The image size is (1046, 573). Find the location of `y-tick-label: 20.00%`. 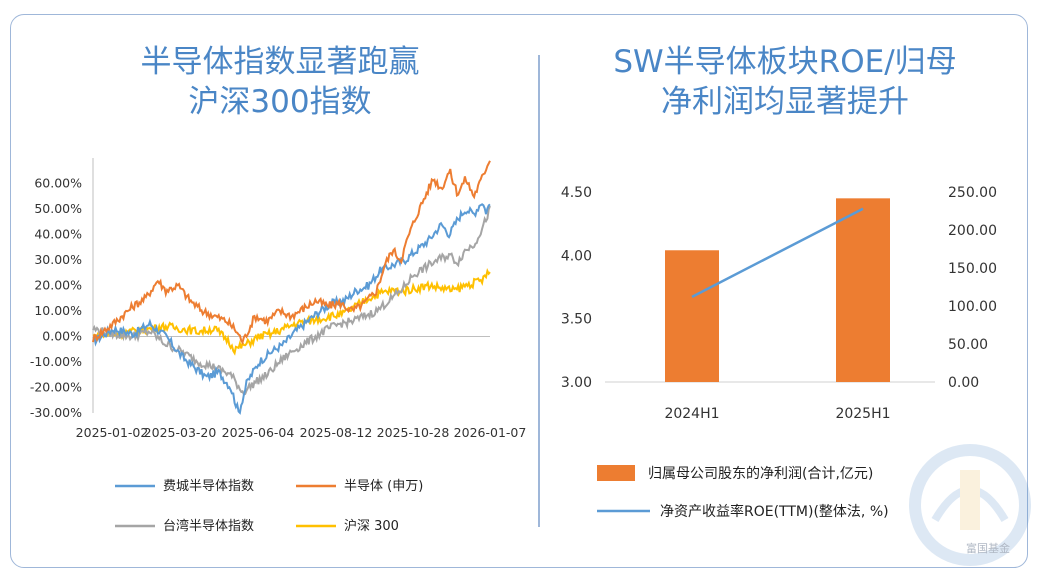

y-tick-label: 20.00% is located at coordinates (58, 285).